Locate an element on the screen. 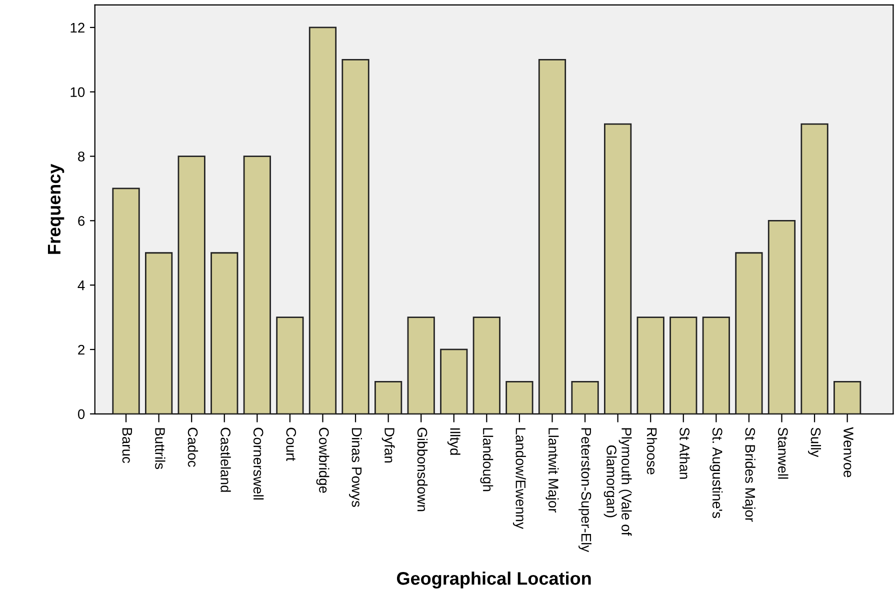  x-tick-label: Illtyd is located at coordinates (453, 441).